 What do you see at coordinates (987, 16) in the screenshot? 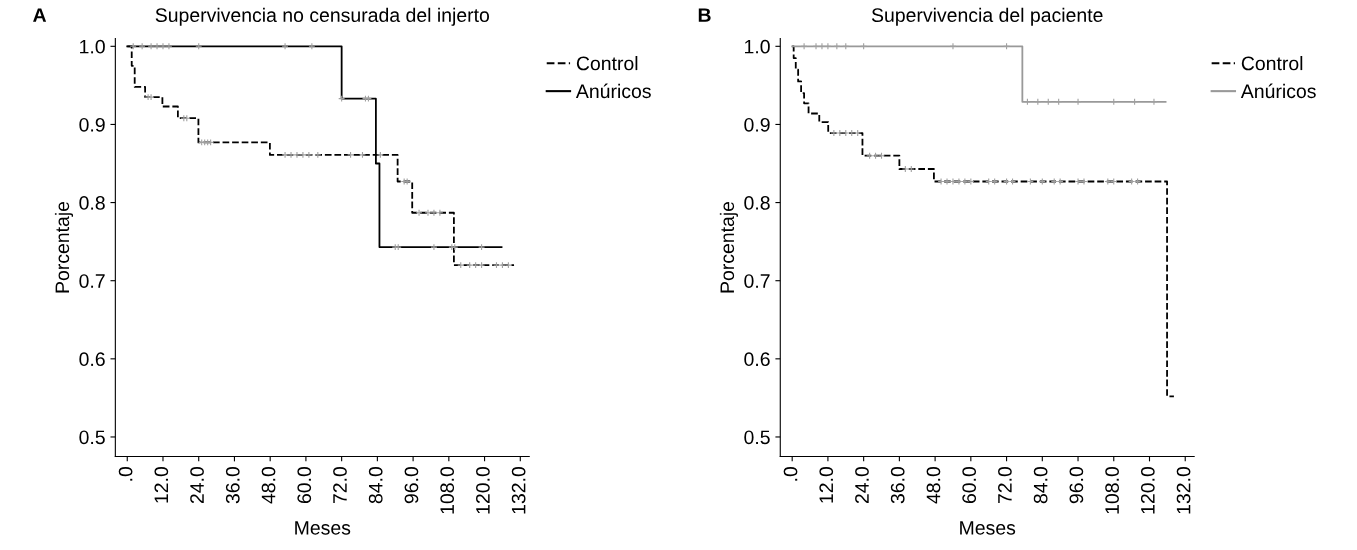
I see `chart-title: Supervivencia del paciente` at bounding box center [987, 16].